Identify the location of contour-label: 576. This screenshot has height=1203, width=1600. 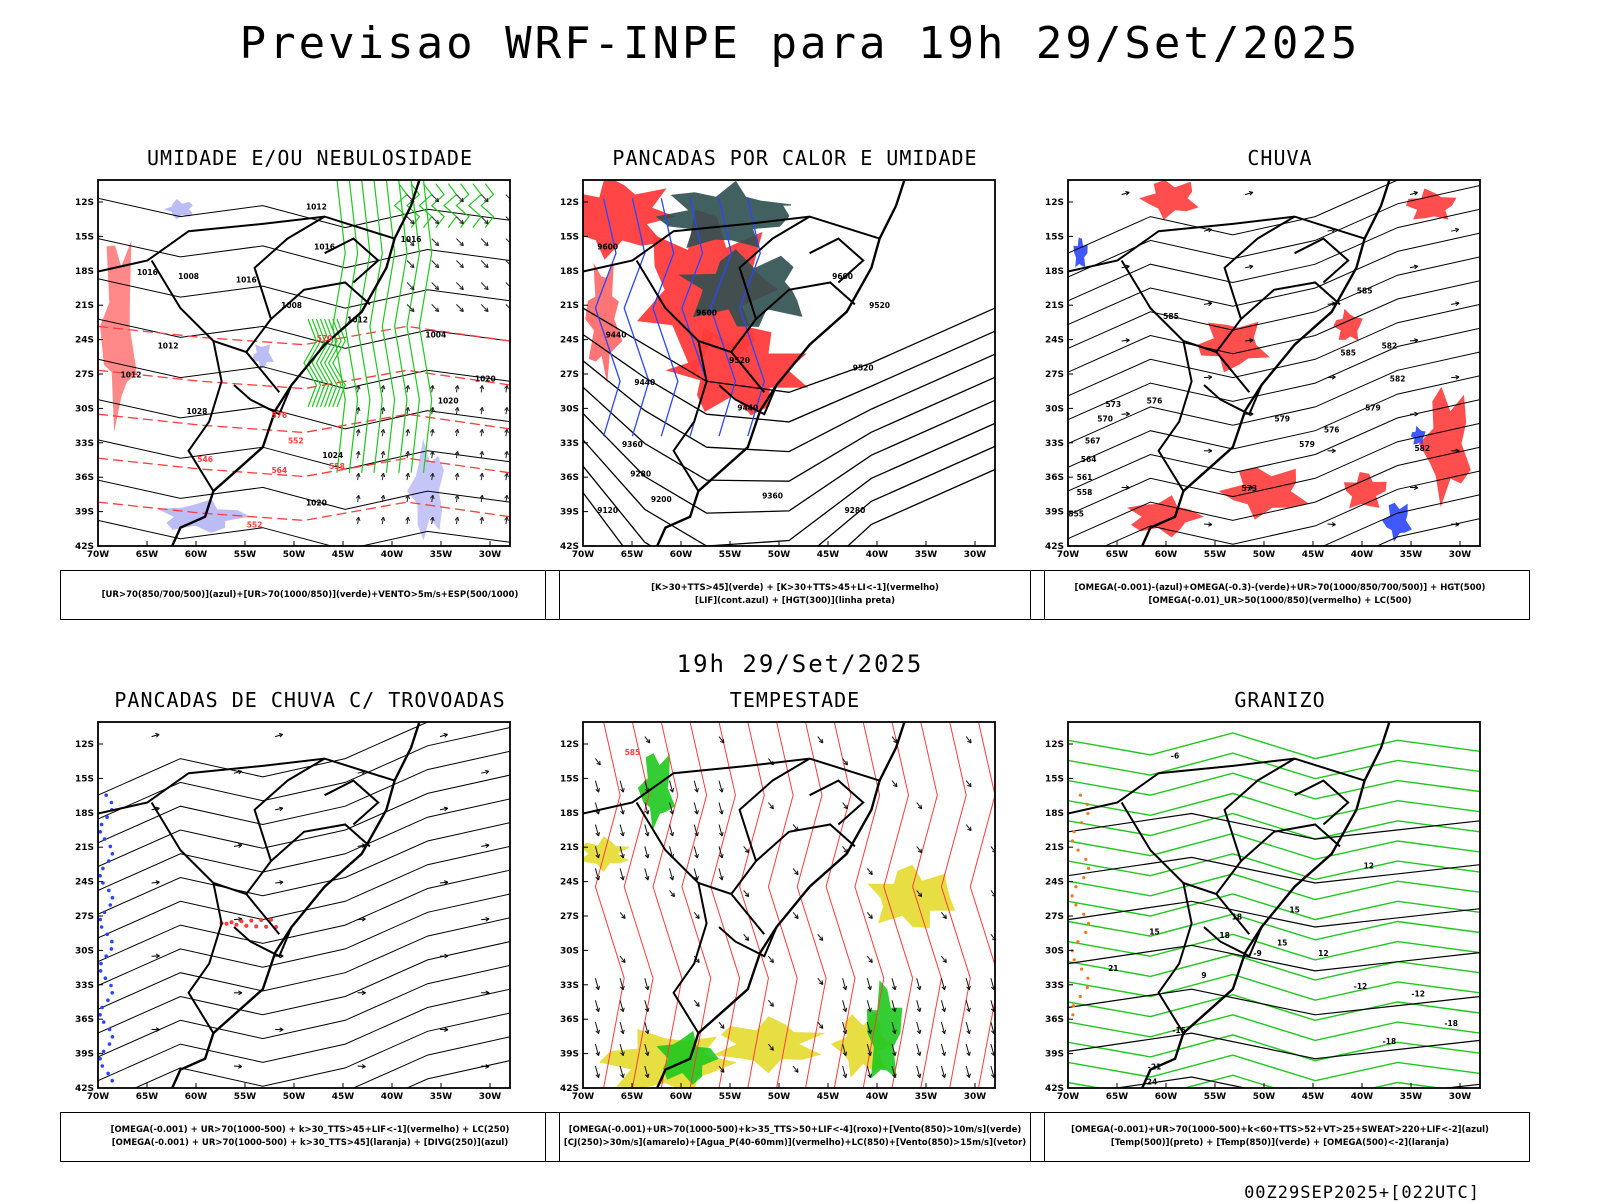
(1332, 430).